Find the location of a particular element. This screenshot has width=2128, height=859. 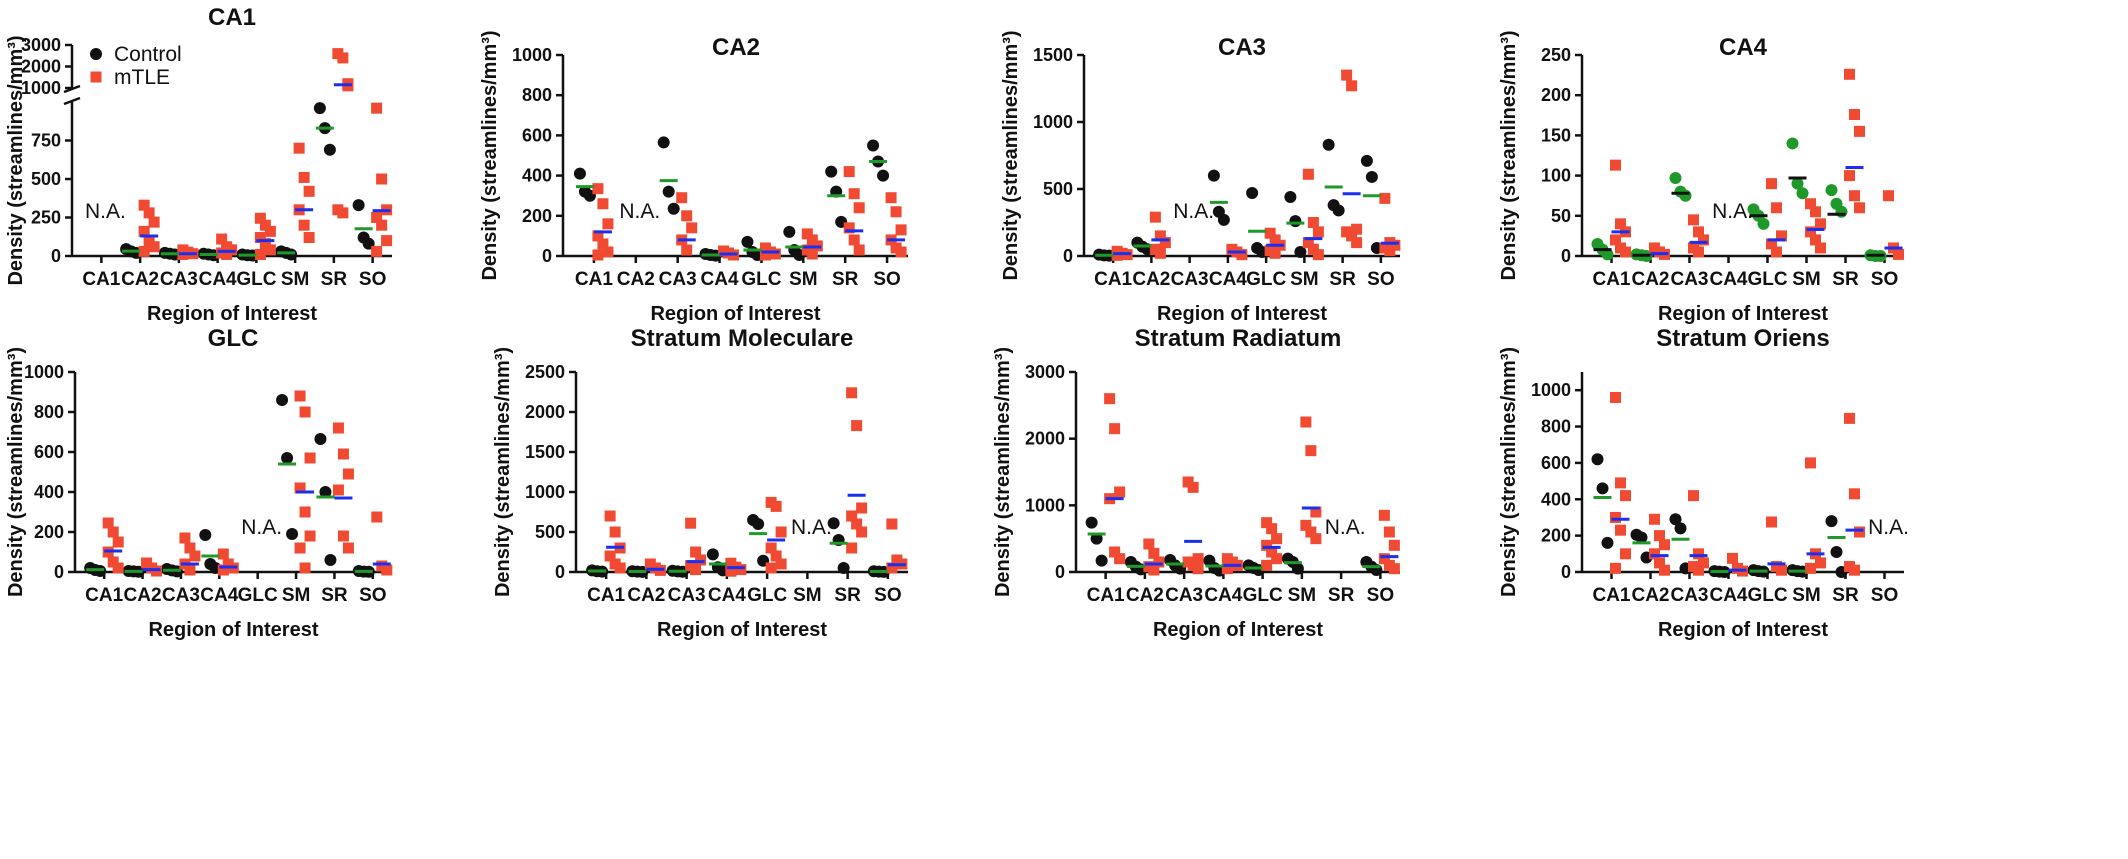

chart-title: CA3 is located at coordinates (1242, 47).